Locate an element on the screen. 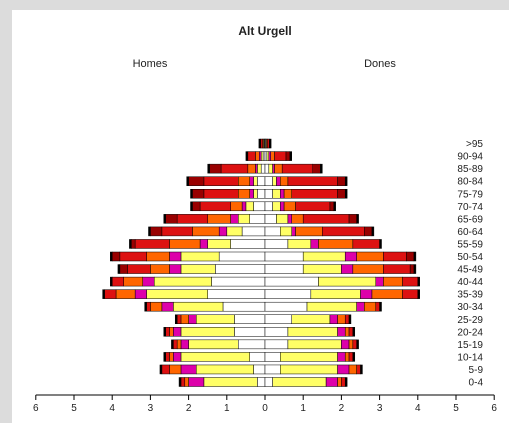  age-group-label: >95 is located at coordinates (474, 144).